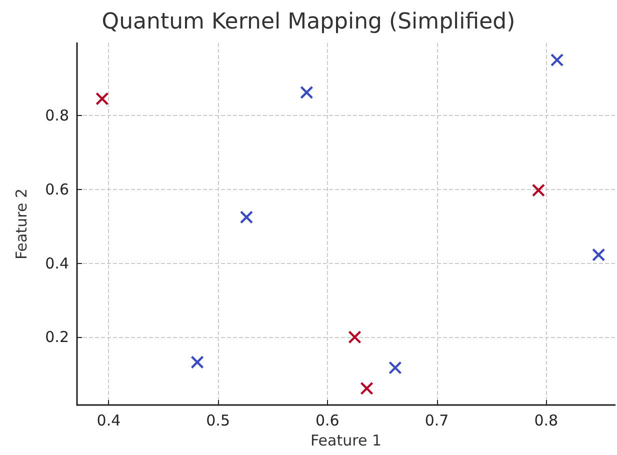 The height and width of the screenshot is (455, 617). I want to click on y-tick-label: 0.4, so click(57, 263).